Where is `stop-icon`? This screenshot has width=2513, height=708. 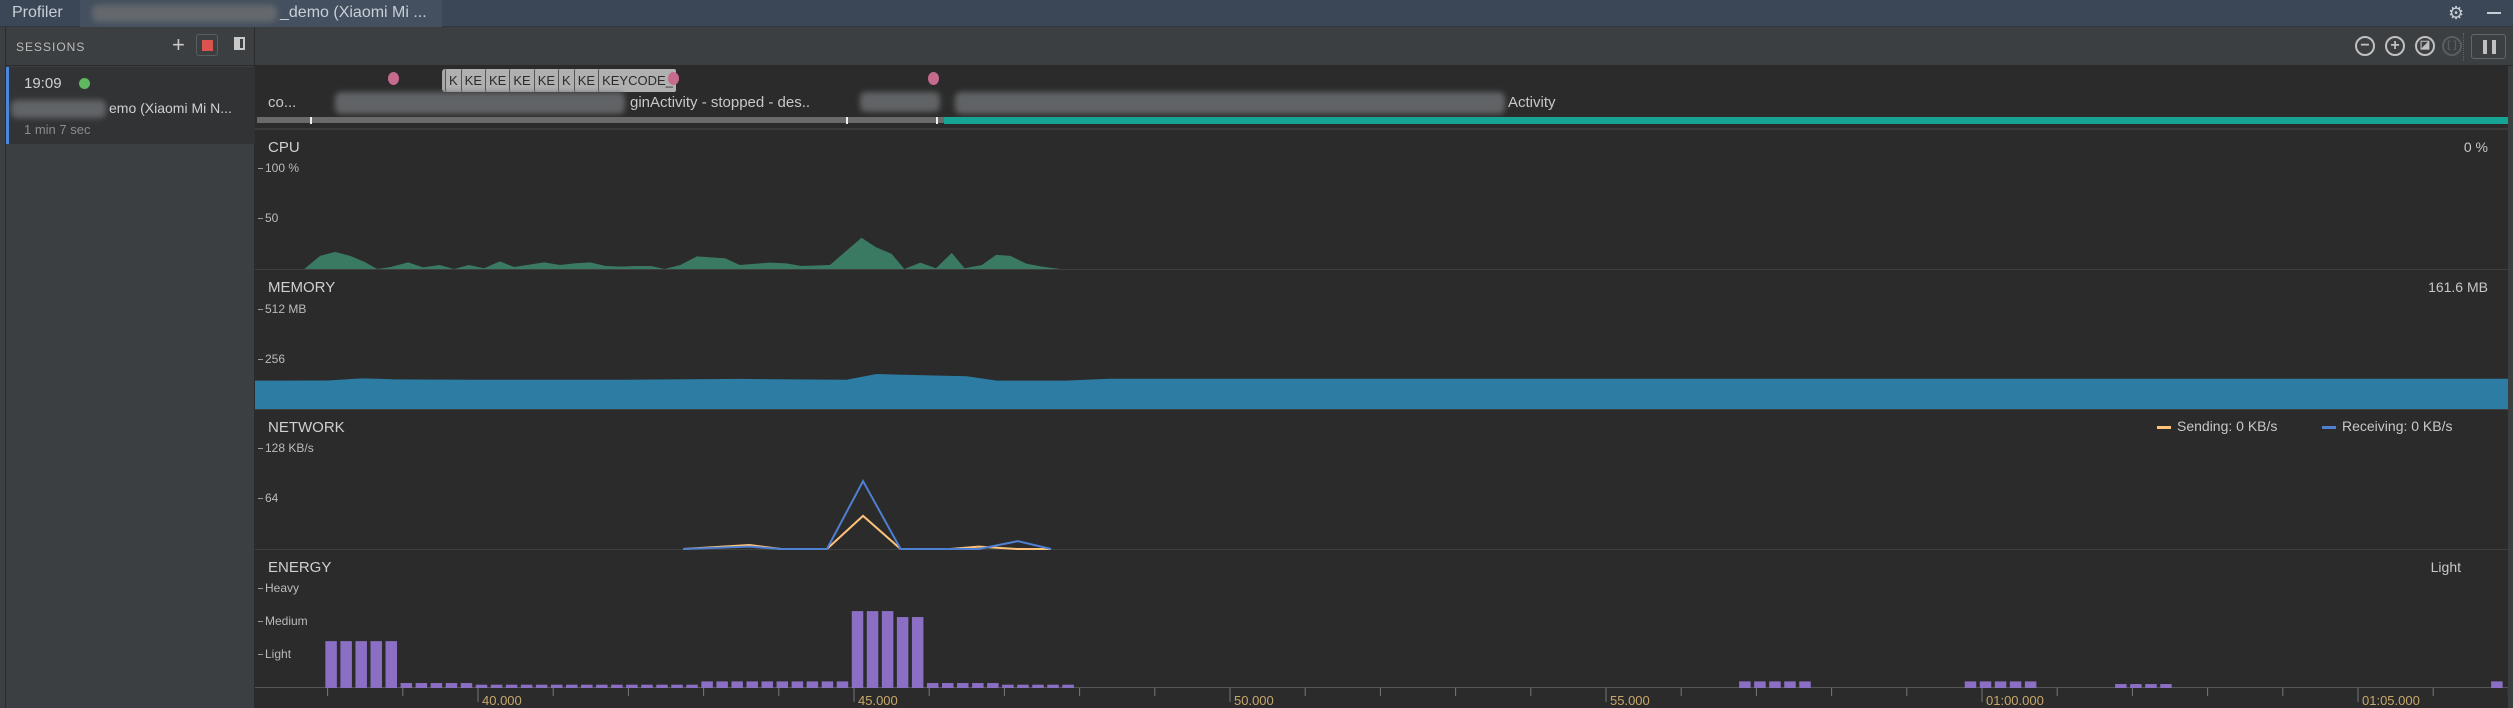 stop-icon is located at coordinates (207, 45).